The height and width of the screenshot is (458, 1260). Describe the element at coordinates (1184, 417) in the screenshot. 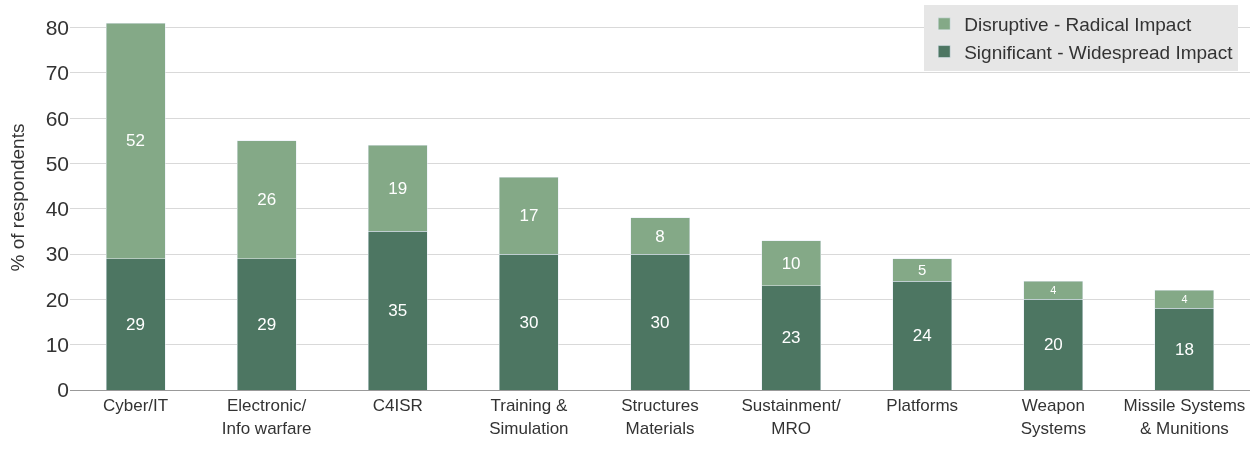

I see `x-tick-label: Missile Systems & Munitions` at that location.